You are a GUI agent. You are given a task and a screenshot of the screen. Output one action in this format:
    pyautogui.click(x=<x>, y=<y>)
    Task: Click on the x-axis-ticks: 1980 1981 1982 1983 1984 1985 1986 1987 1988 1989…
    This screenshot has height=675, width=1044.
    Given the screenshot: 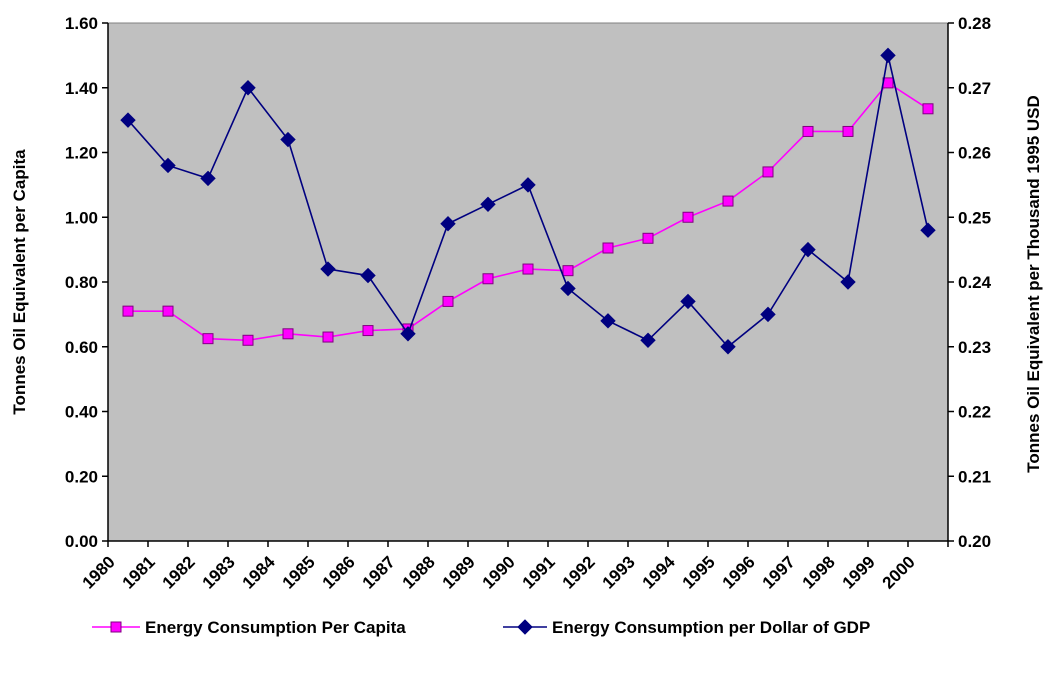 What is the action you would take?
    pyautogui.click(x=514, y=567)
    